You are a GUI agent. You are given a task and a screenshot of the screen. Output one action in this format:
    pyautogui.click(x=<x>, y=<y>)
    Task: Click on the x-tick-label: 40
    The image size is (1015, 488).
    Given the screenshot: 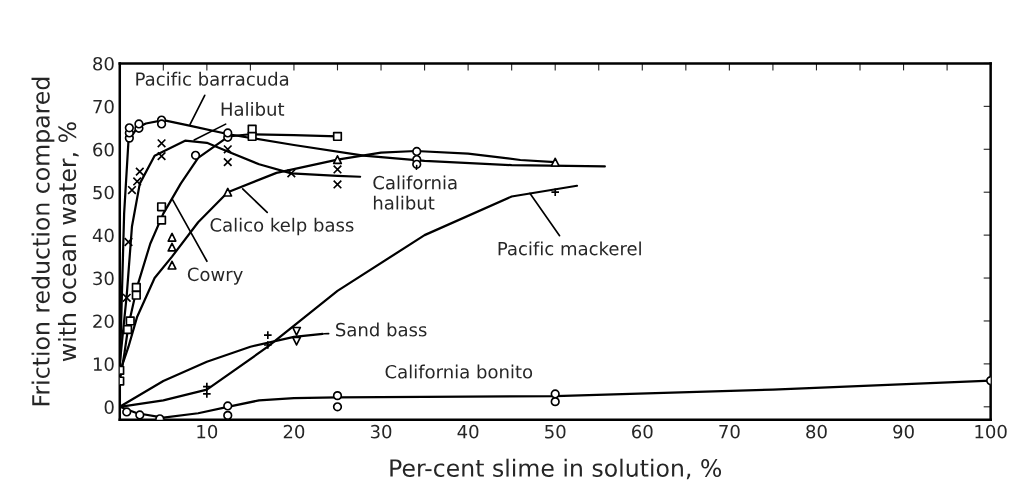 What is the action you would take?
    pyautogui.click(x=468, y=431)
    